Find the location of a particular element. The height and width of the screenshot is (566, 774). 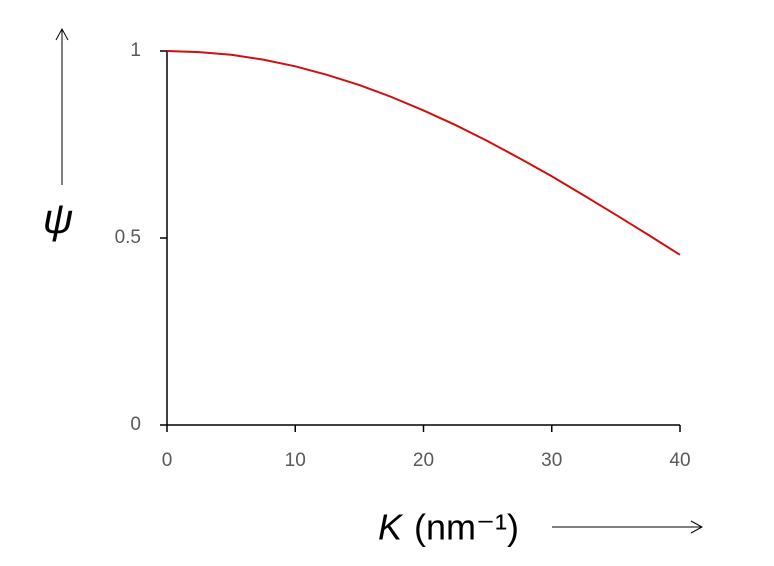

x-axis-label-symbol: K is located at coordinates (391, 527).